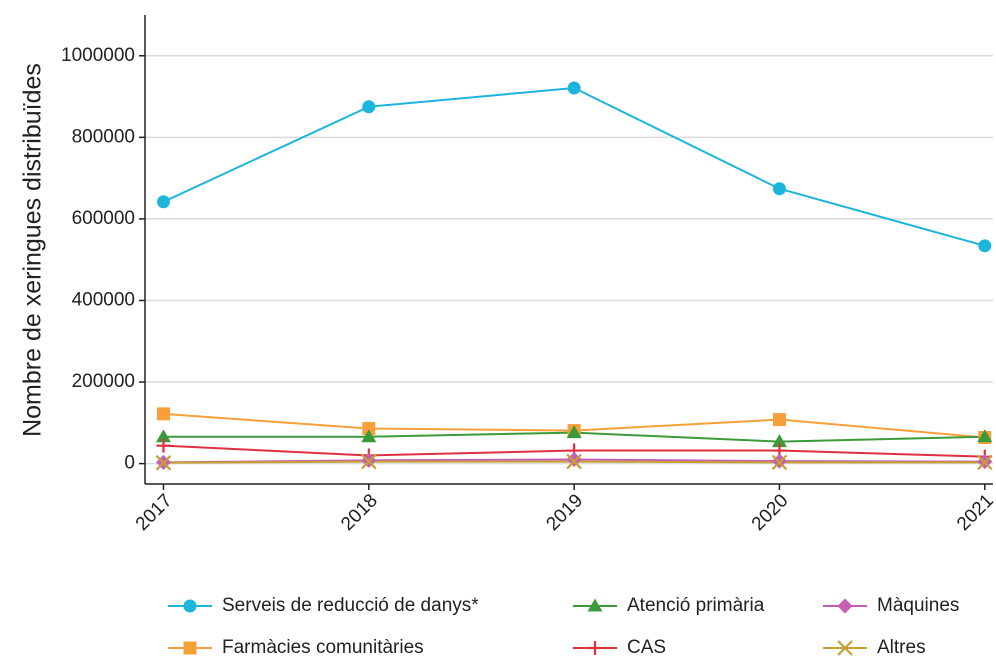 This screenshot has height=659, width=996. I want to click on legend-label: Atenció primària, so click(696, 605).